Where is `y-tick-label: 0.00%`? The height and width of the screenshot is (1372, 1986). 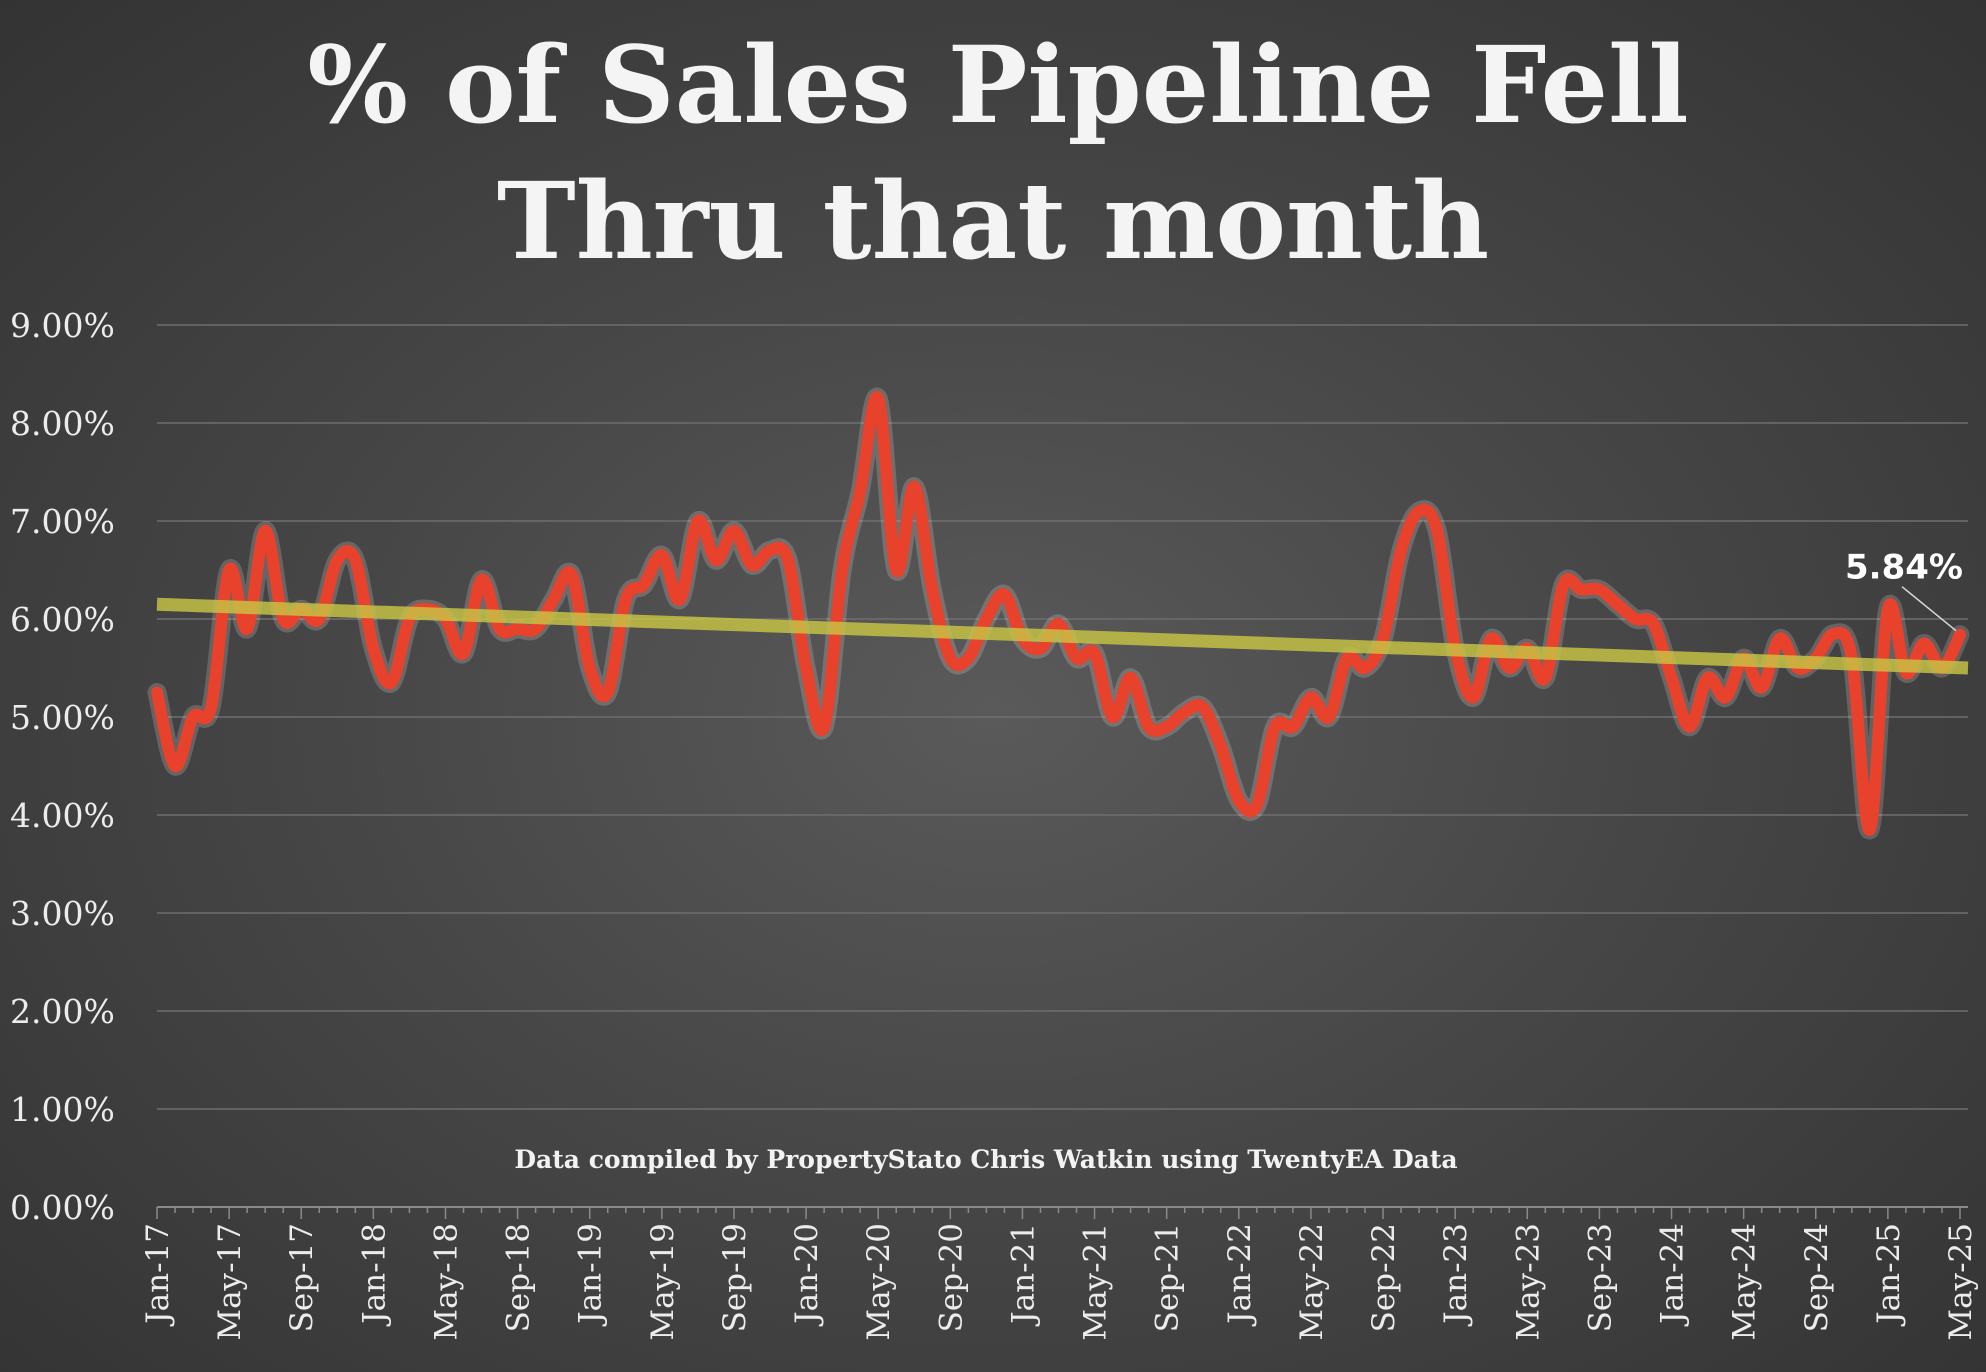
y-tick-label: 0.00% is located at coordinates (62, 1207).